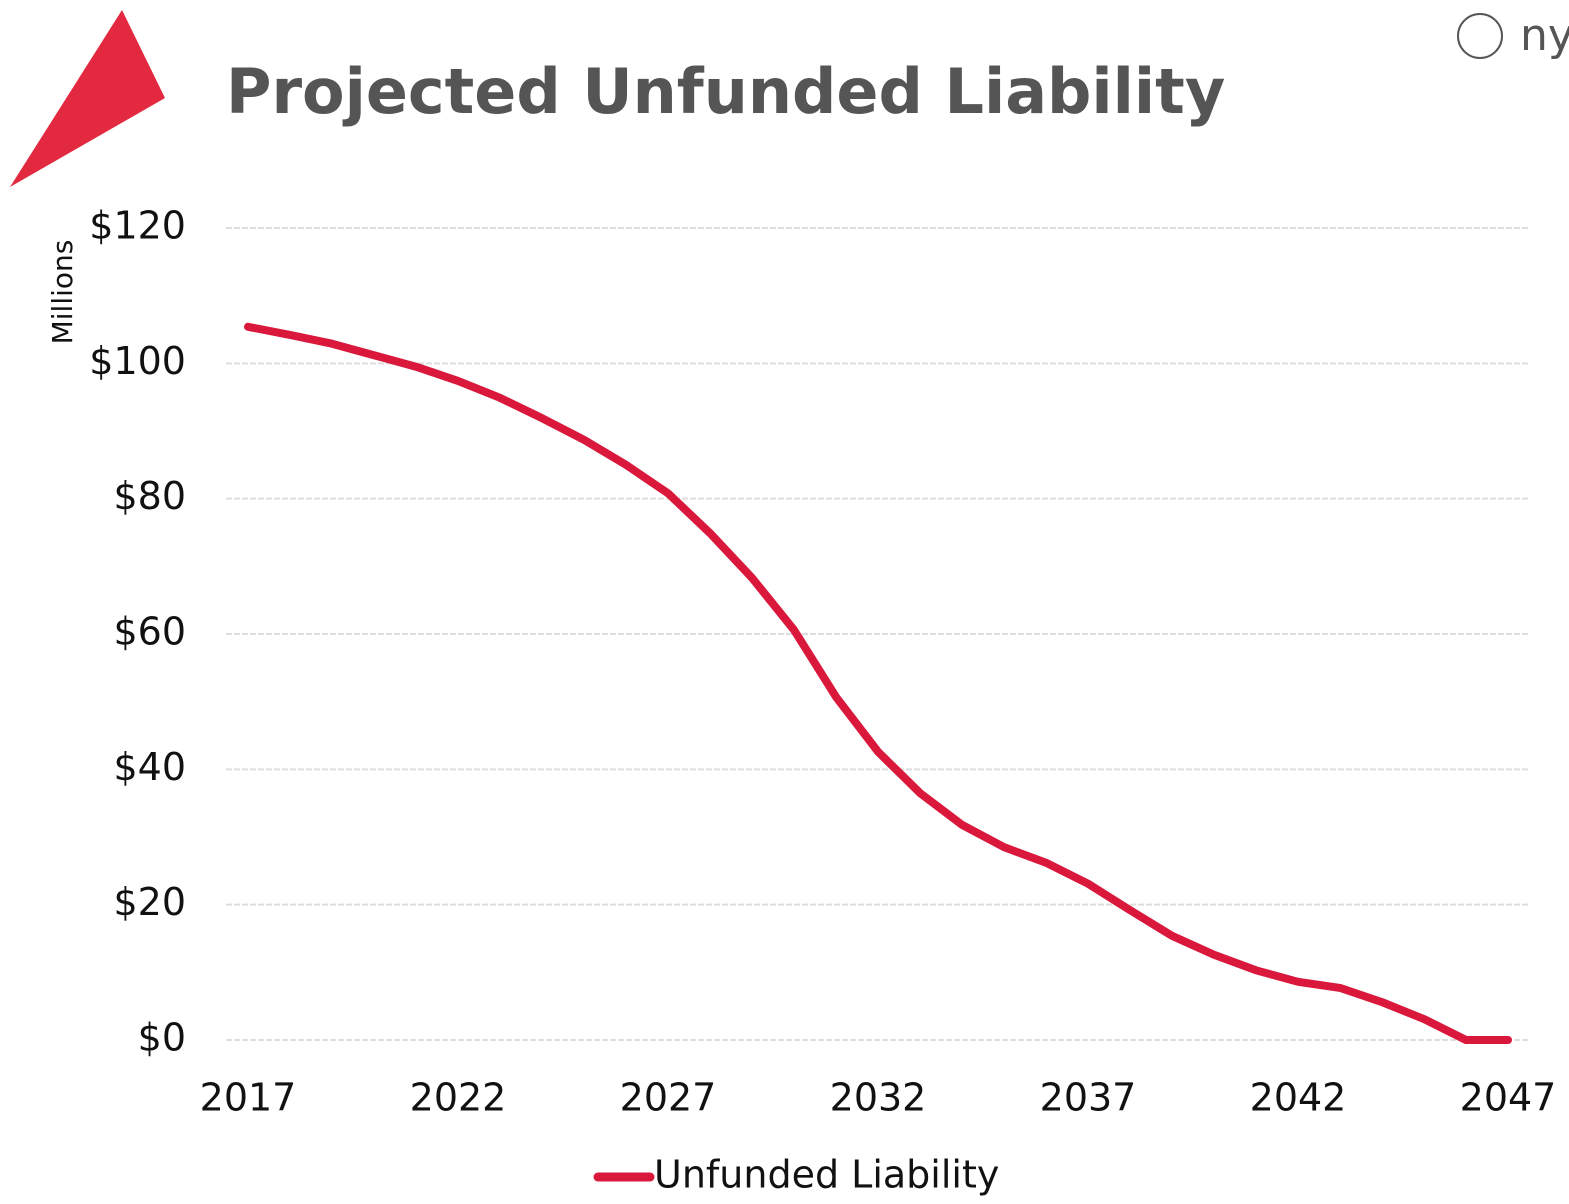  Describe the element at coordinates (162, 1038) in the screenshot. I see `y-tick-label: $0` at that location.